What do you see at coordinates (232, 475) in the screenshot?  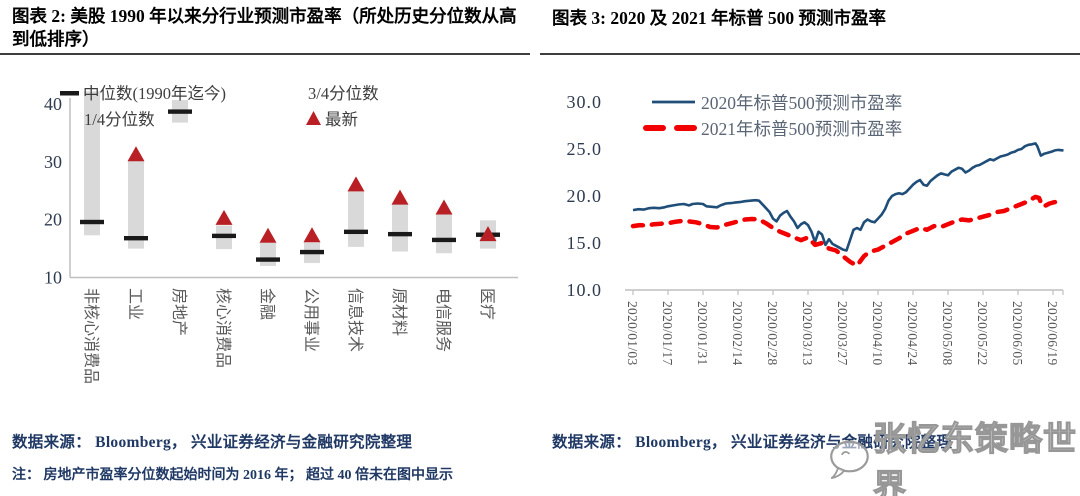 I see `figure2-note: 注： 房地产市盈率分位数起始时间为 2016 年； 超过 40 倍未在图中显示` at bounding box center [232, 475].